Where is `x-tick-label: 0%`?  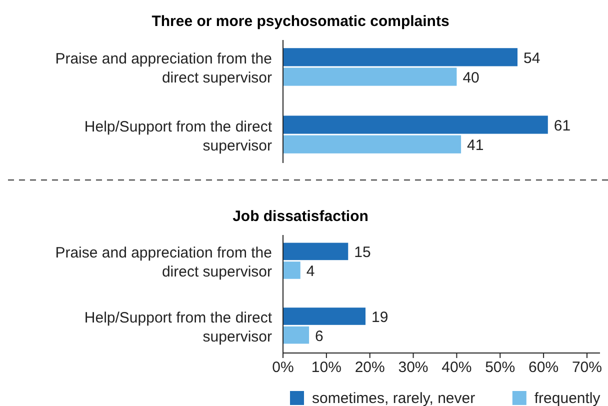 x-tick-label: 0% is located at coordinates (283, 367).